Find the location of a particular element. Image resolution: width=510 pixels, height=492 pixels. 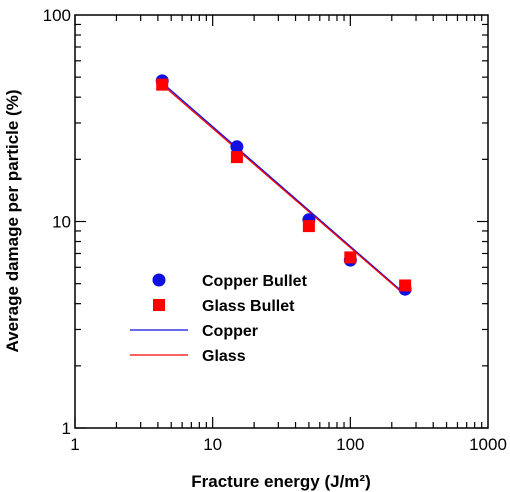

y-tick-label: 1 is located at coordinates (66, 428).